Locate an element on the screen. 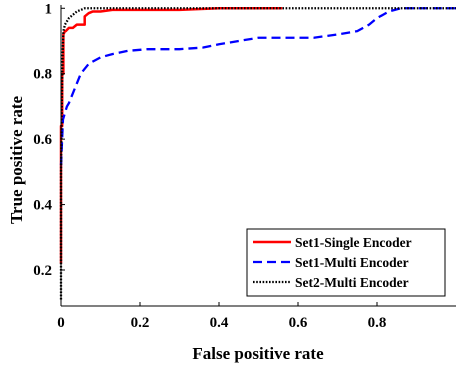  y-tick-label: 0.6 is located at coordinates (42, 140).